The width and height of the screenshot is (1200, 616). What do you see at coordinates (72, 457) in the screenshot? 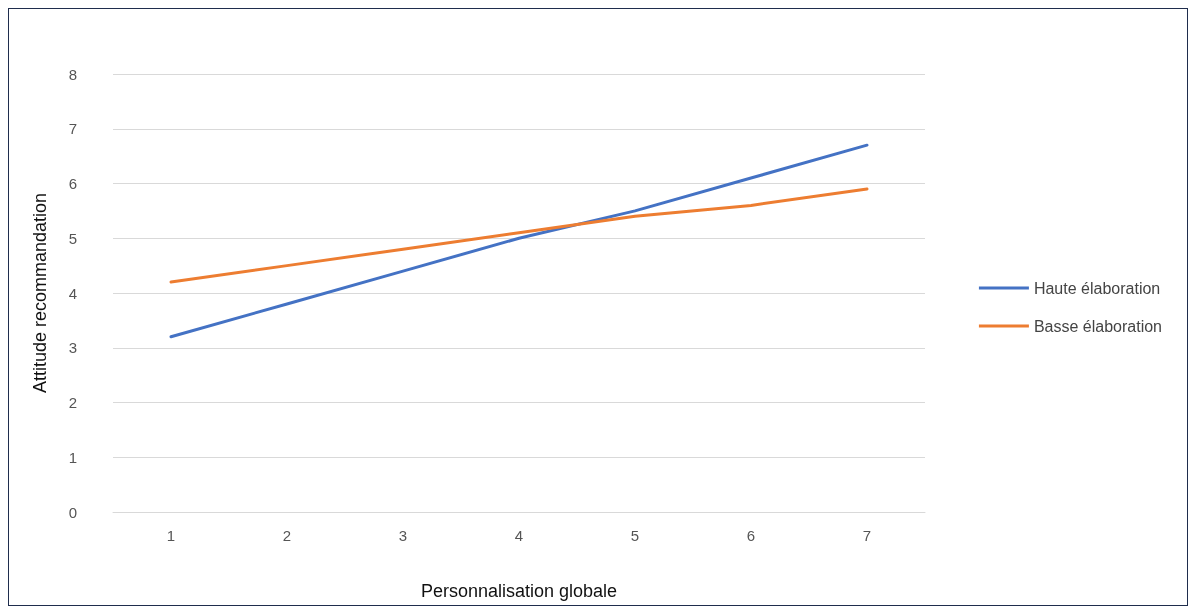
I see `y-tick-label: 1` at bounding box center [72, 457].